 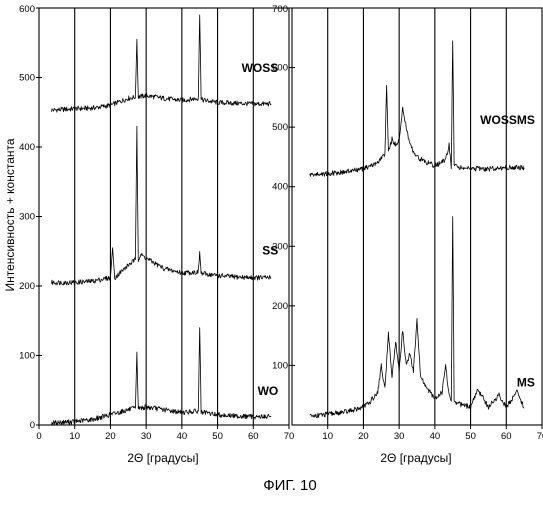 I want to click on series-label-wossms: WOSSMS, so click(x=507, y=120).